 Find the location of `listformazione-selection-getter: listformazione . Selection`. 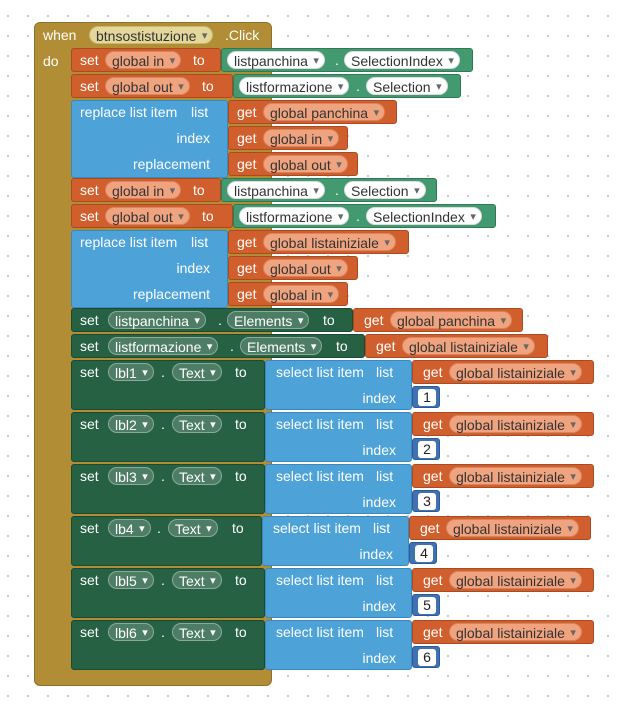

listformazione-selection-getter: listformazione . Selection is located at coordinates (347, 86).